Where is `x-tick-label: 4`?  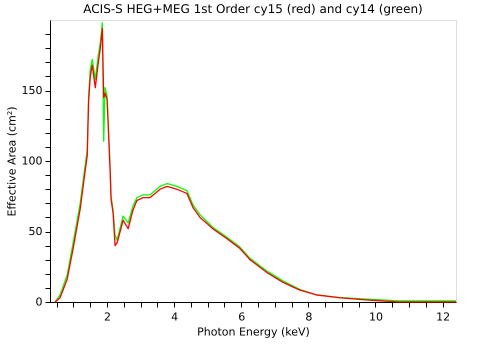
x-tick-label: 4 is located at coordinates (174, 317).